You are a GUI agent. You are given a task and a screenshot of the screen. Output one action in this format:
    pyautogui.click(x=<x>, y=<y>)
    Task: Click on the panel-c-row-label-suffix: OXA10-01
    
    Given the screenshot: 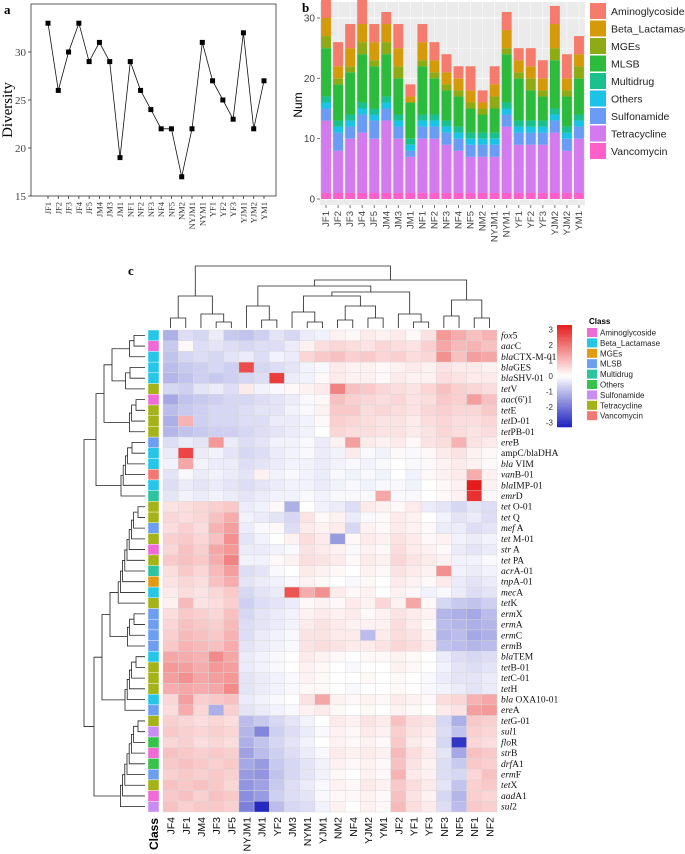 What is the action you would take?
    pyautogui.click(x=535, y=701)
    